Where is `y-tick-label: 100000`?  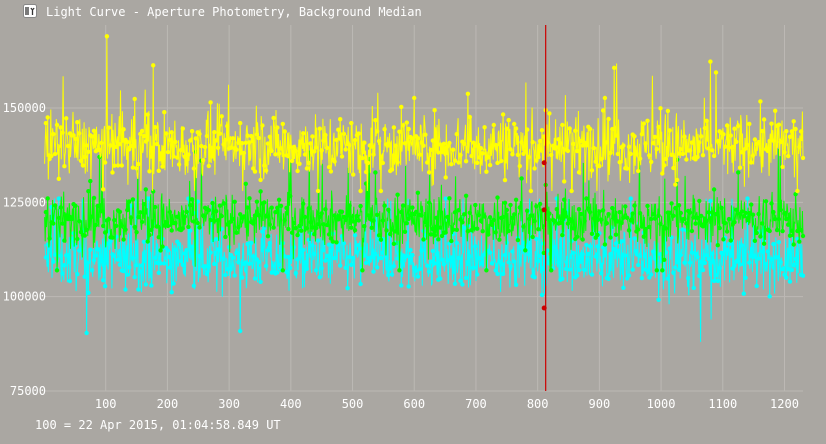
y-tick-label: 100000 is located at coordinates (24, 297).